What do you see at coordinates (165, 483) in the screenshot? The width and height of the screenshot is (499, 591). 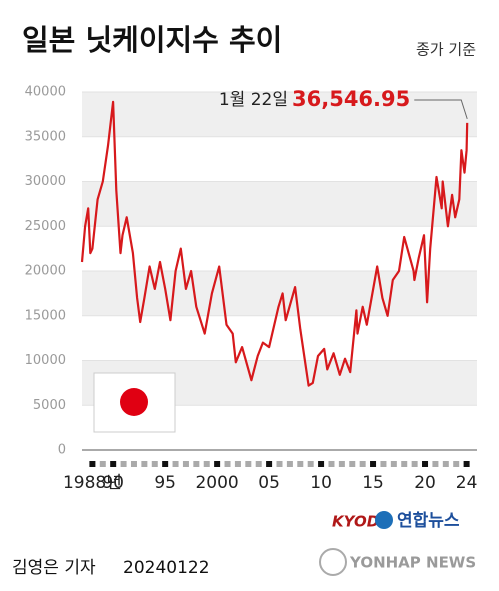 I see `x-tick-label: 95` at bounding box center [165, 483].